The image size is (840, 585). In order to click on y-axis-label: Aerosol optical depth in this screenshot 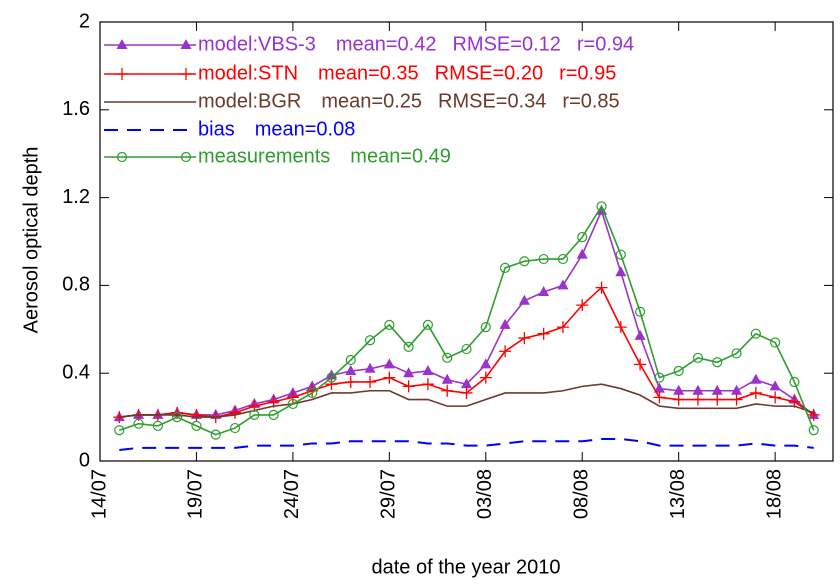, I will do `click(31, 240)`.